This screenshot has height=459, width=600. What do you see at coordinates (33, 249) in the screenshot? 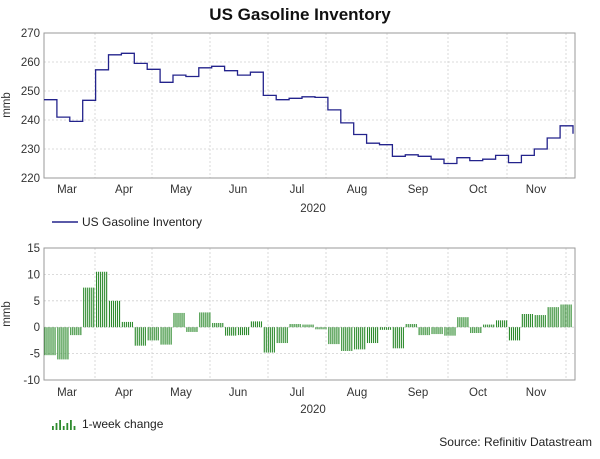
I see `bottom-y-tick-label: 15` at bounding box center [33, 249].